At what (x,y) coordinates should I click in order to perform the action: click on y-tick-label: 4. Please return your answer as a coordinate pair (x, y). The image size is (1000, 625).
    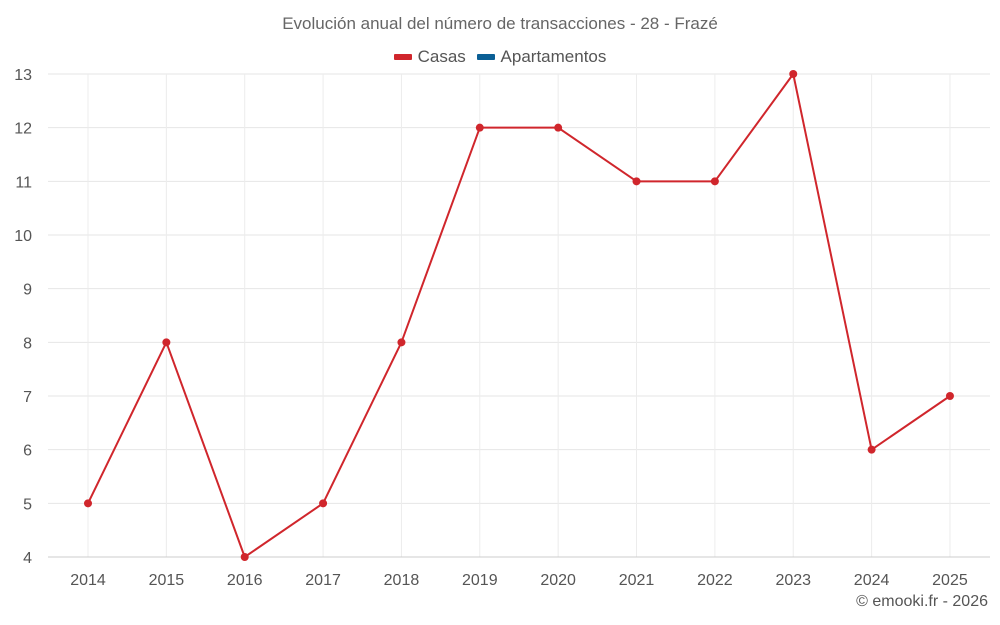
    Looking at the image, I should click on (27, 558).